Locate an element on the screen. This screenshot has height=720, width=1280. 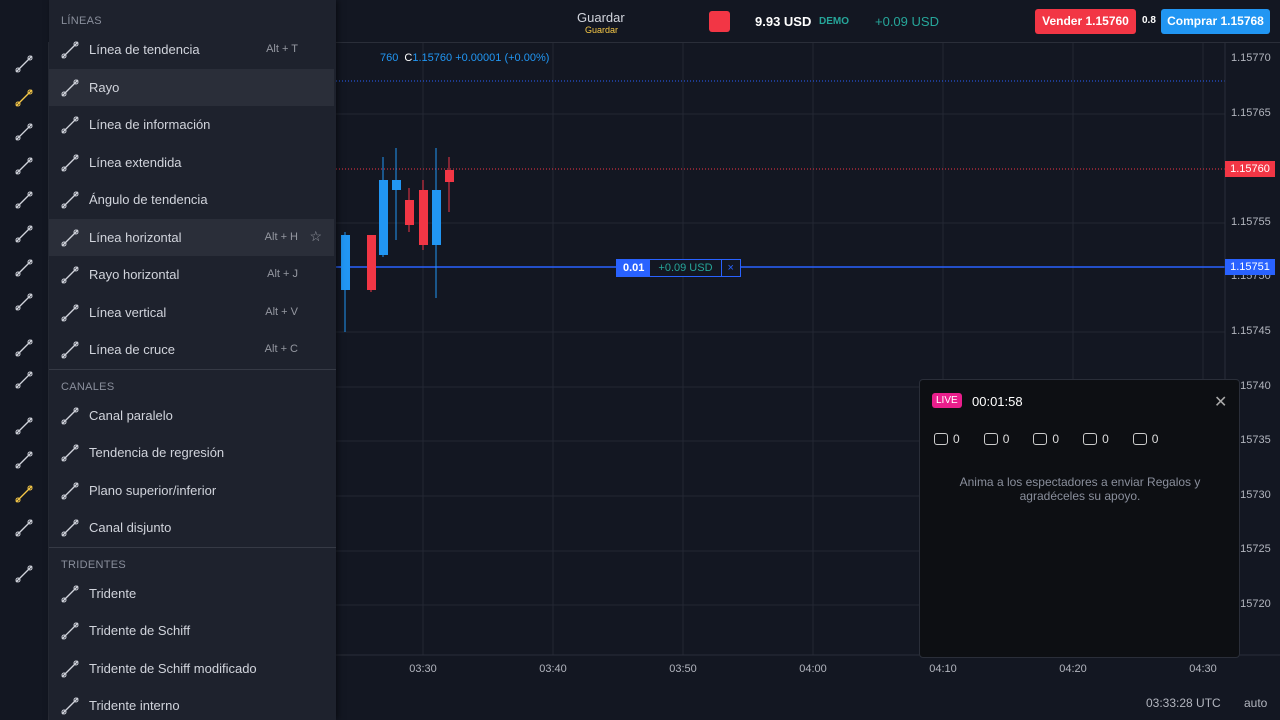
save-button: Guardar is located at coordinates (601, 17).